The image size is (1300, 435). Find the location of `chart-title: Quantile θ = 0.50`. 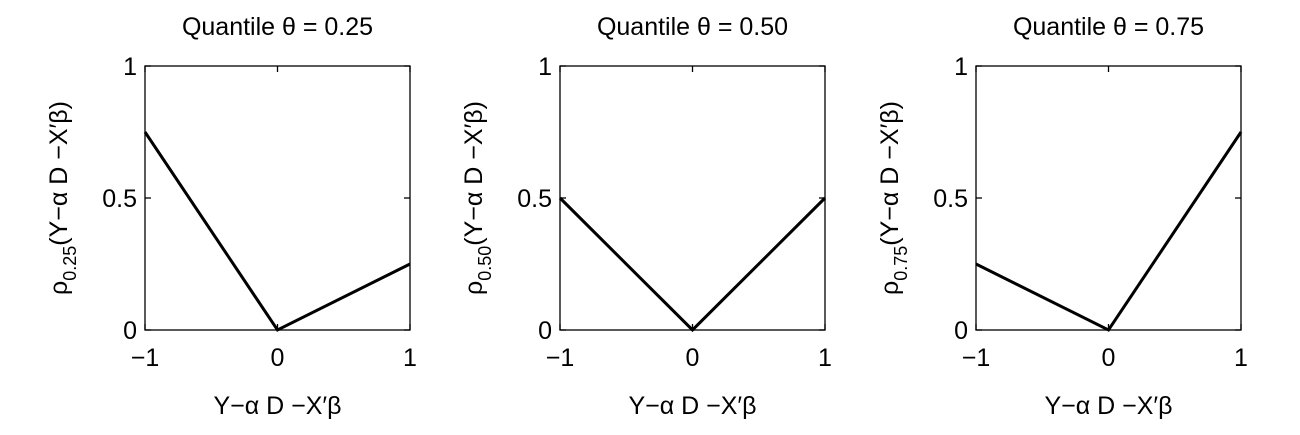

chart-title: Quantile θ = 0.50 is located at coordinates (692, 27).